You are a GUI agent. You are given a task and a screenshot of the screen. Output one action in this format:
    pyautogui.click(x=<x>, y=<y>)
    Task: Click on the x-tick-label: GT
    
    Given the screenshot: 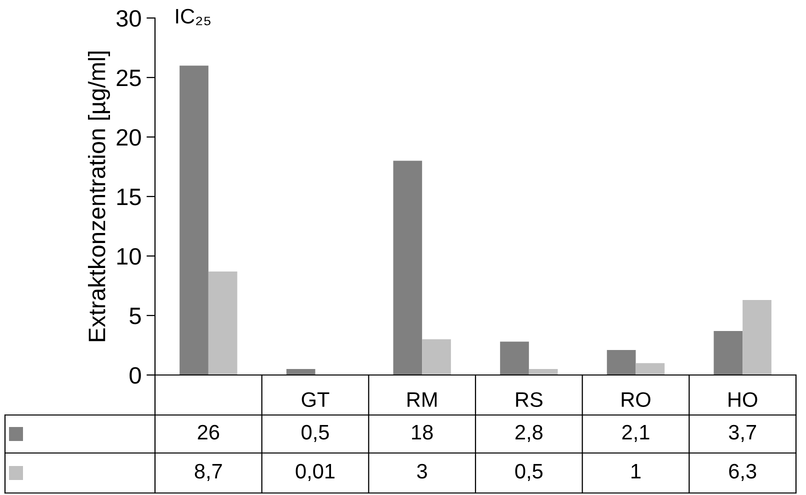 What is the action you would take?
    pyautogui.click(x=316, y=399)
    